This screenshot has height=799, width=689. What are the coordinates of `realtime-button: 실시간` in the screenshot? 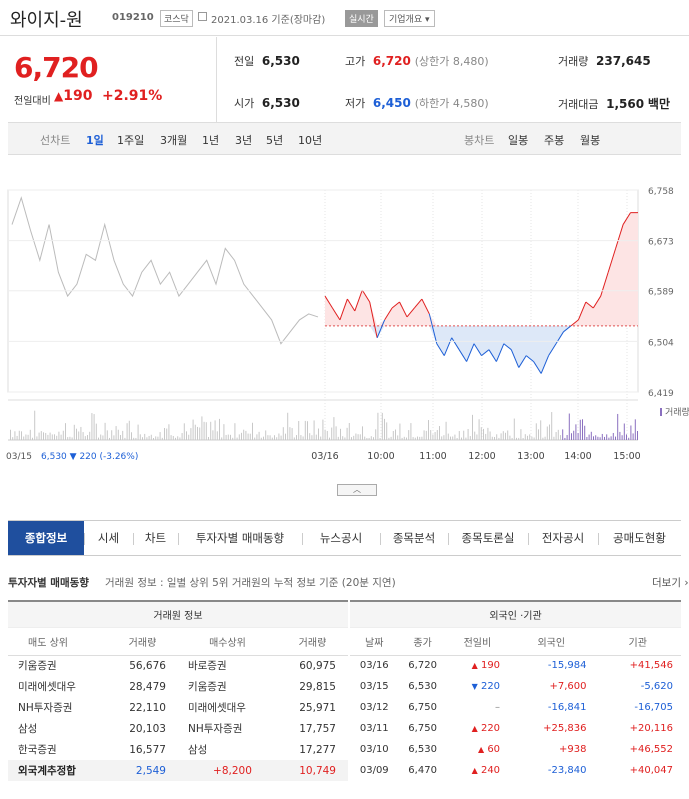 It's located at (361, 18).